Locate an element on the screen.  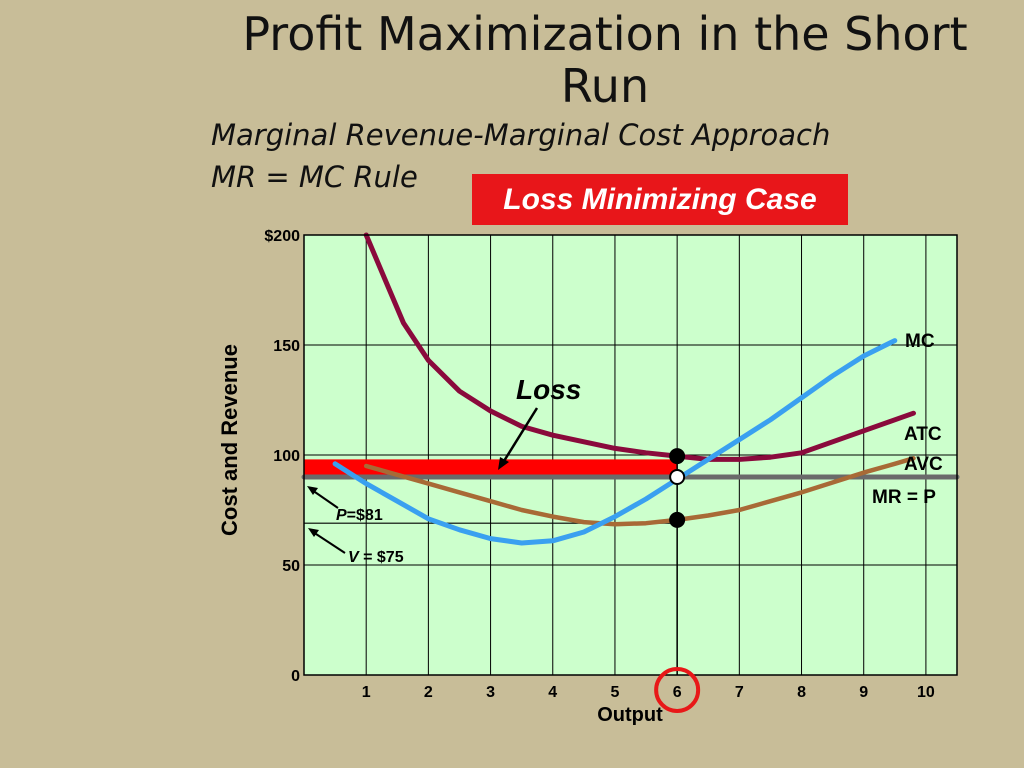
mc-label: MC is located at coordinates (920, 341).